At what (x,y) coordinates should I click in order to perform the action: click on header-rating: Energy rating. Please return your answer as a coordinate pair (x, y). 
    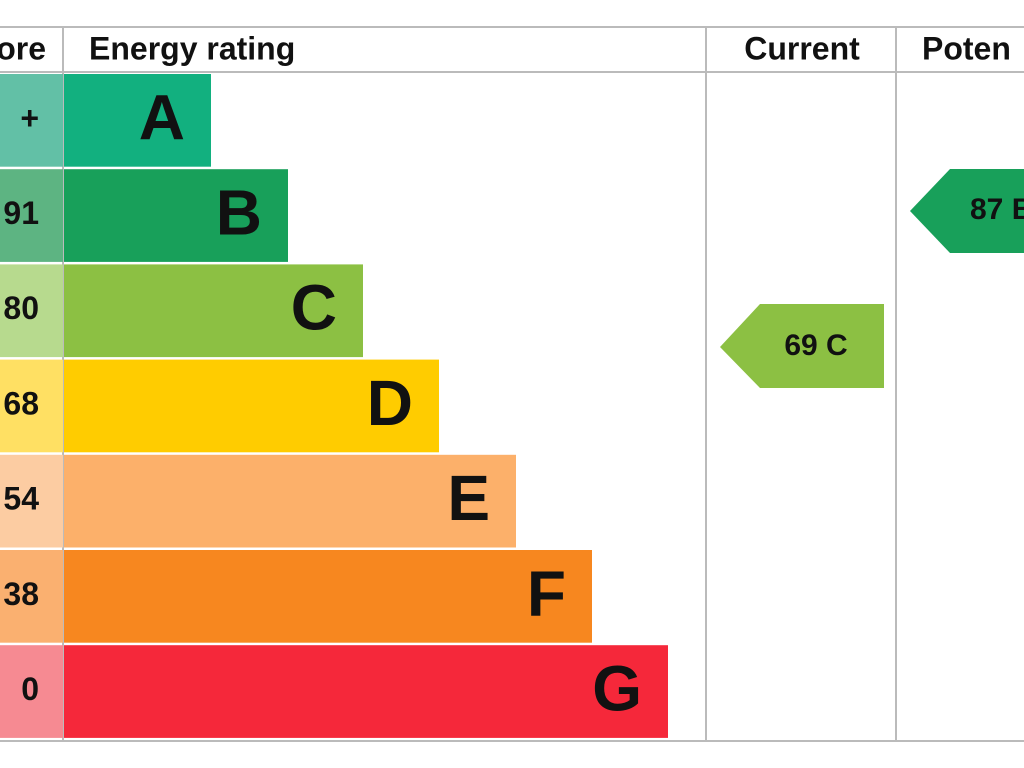
    Looking at the image, I should click on (192, 48).